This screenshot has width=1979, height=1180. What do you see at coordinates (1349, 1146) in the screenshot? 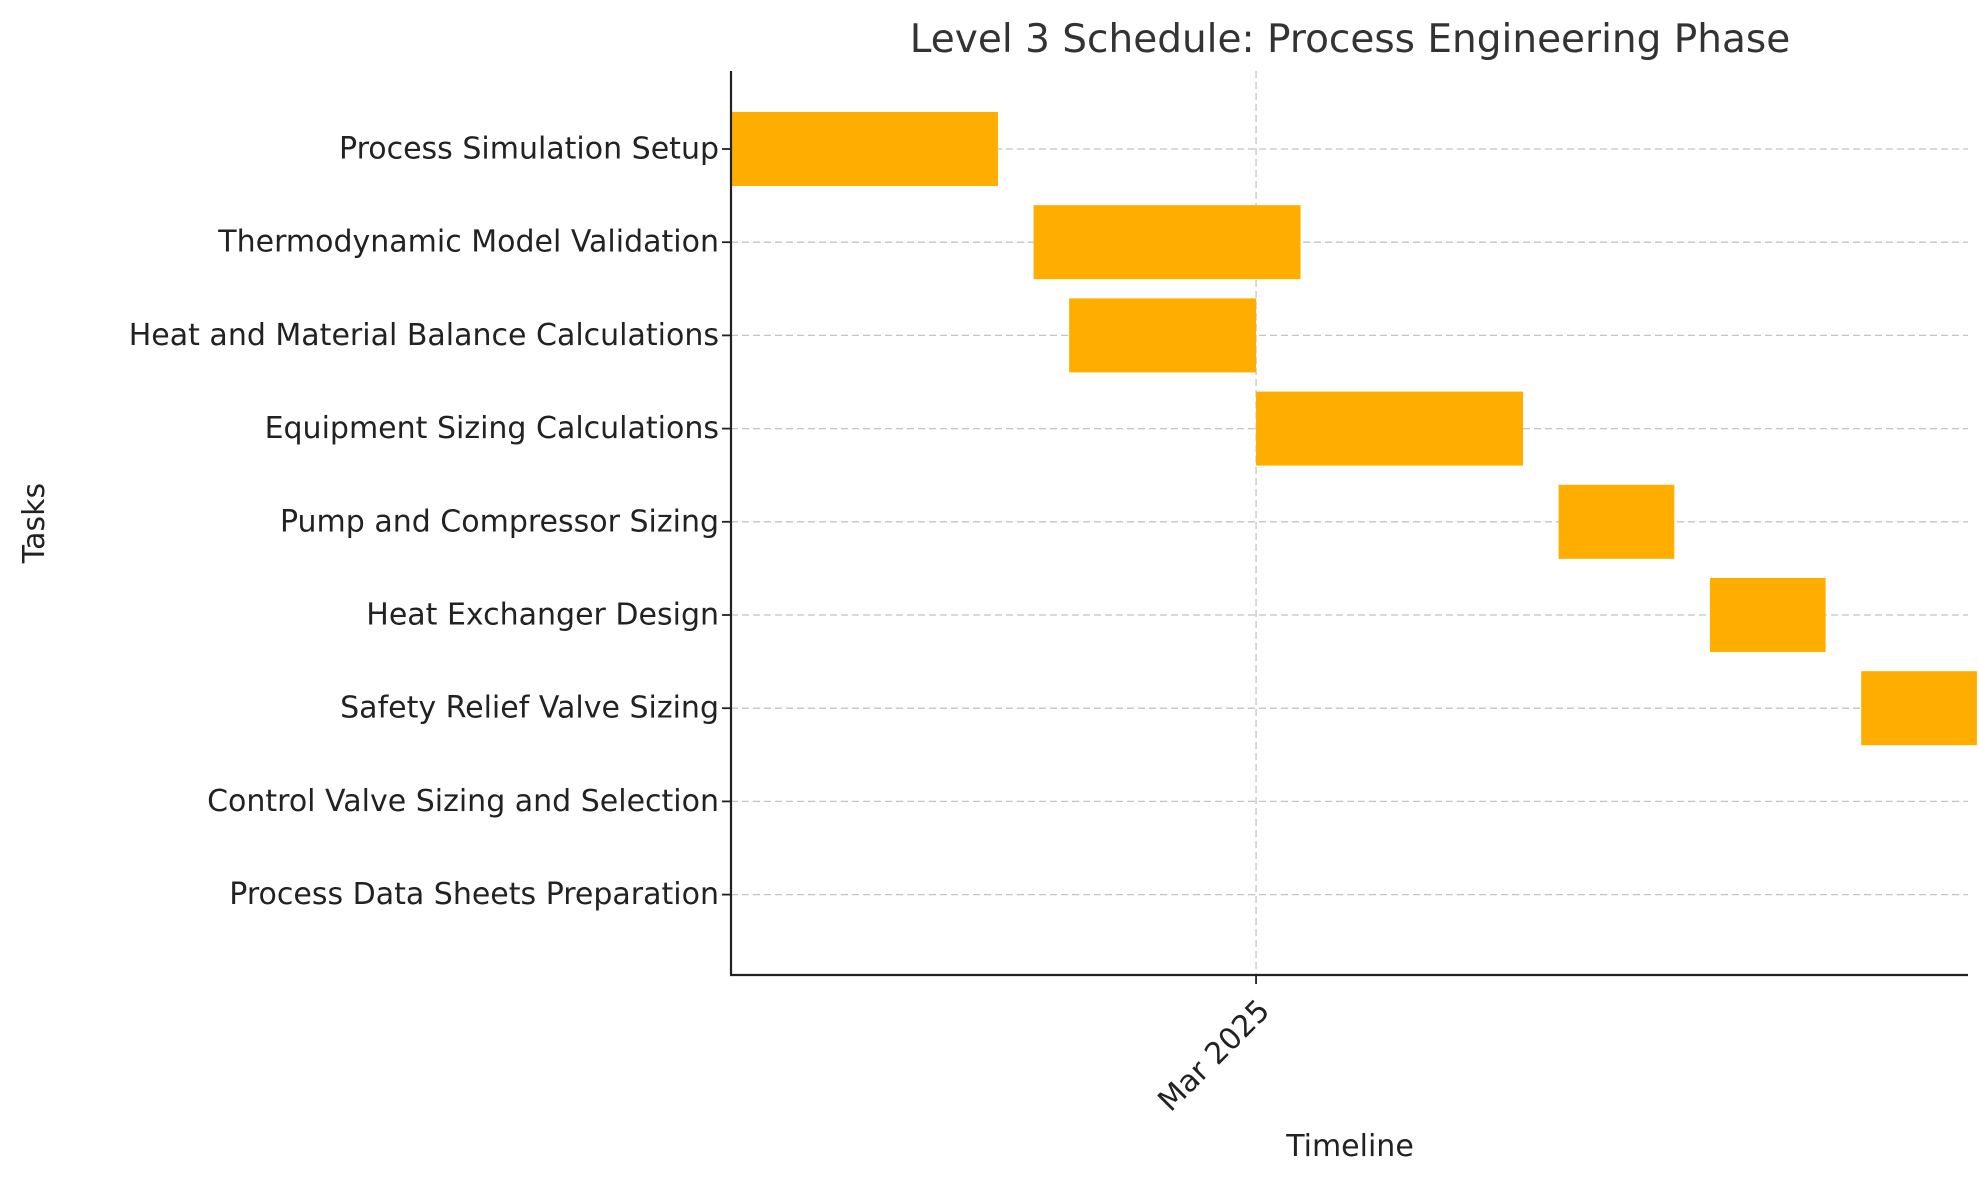
I see `x-axis-label: Timeline` at bounding box center [1349, 1146].